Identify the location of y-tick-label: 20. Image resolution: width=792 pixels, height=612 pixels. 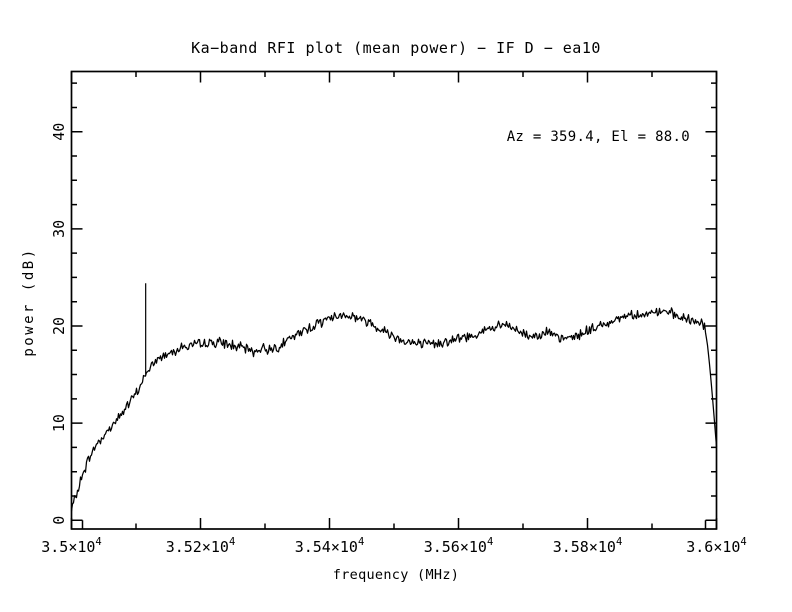
(59, 326).